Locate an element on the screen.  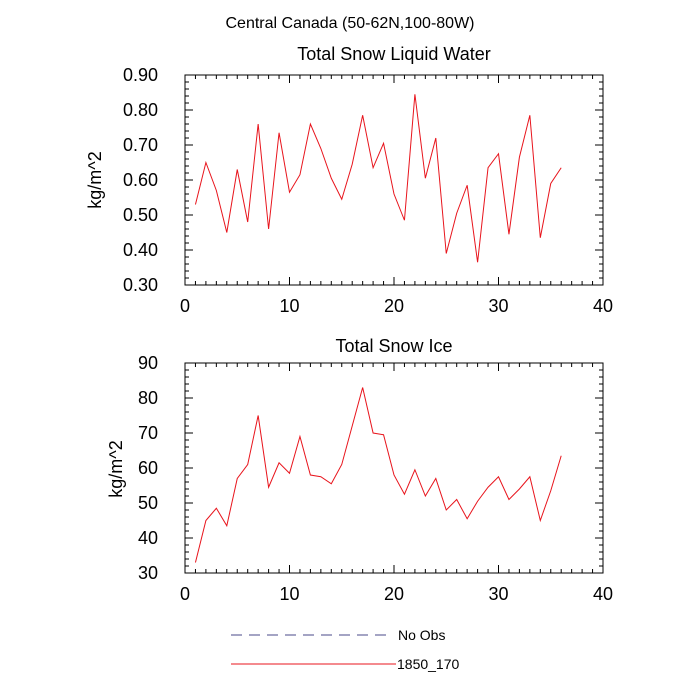
y-tick-label: 50 is located at coordinates (148, 503).